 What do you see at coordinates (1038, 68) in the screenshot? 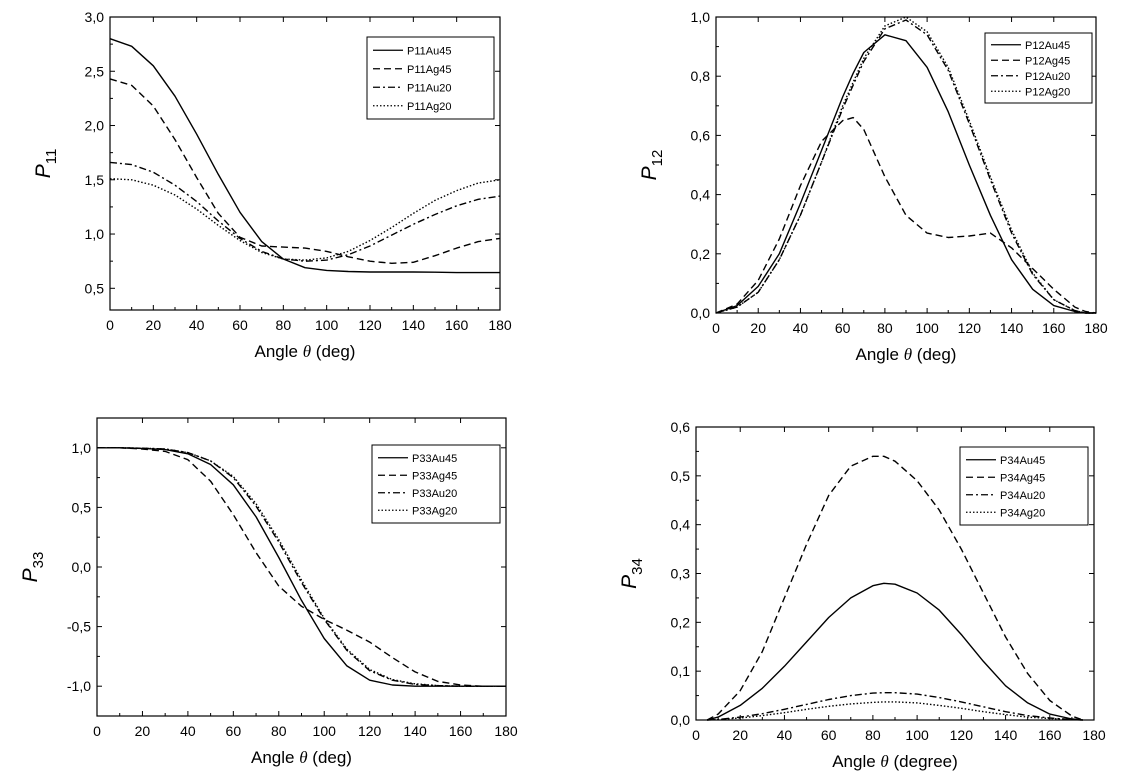
I see `legend: P12Au45 P12Ag45 P12Au20 P12Ag20` at bounding box center [1038, 68].